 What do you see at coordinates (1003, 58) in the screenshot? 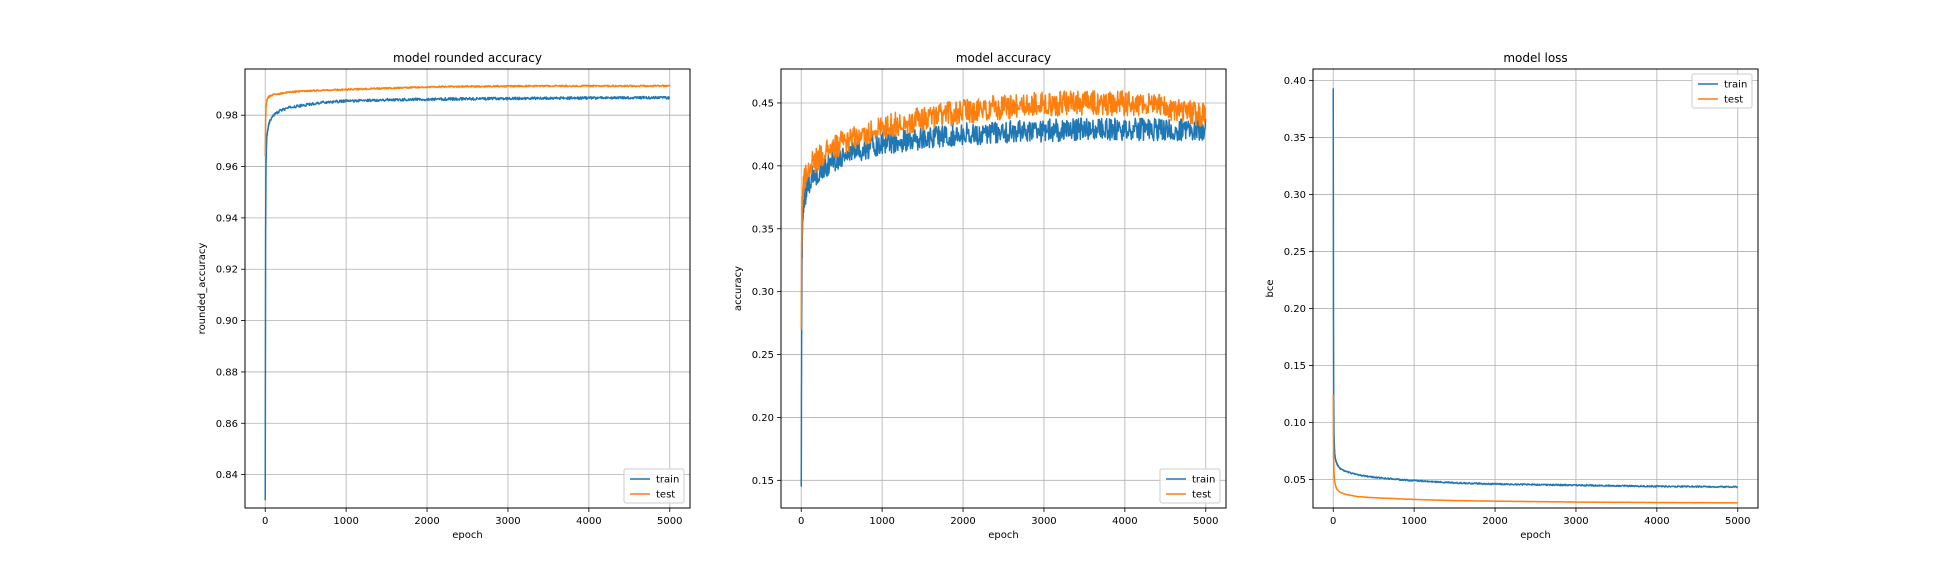
I see `chart-title: model accuracy` at bounding box center [1003, 58].